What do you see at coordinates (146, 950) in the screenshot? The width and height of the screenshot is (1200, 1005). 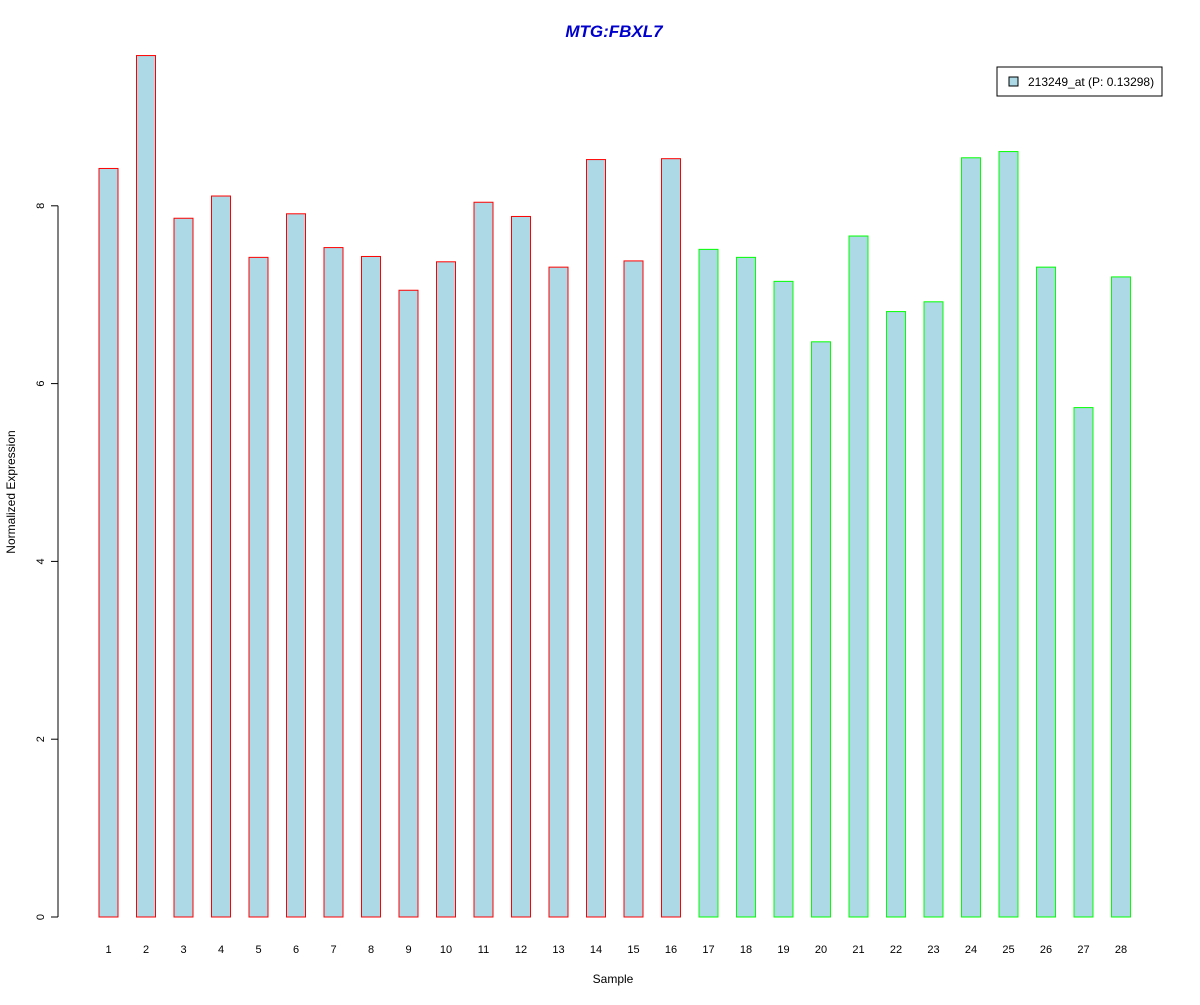 I see `x-tick-label: 2` at bounding box center [146, 950].